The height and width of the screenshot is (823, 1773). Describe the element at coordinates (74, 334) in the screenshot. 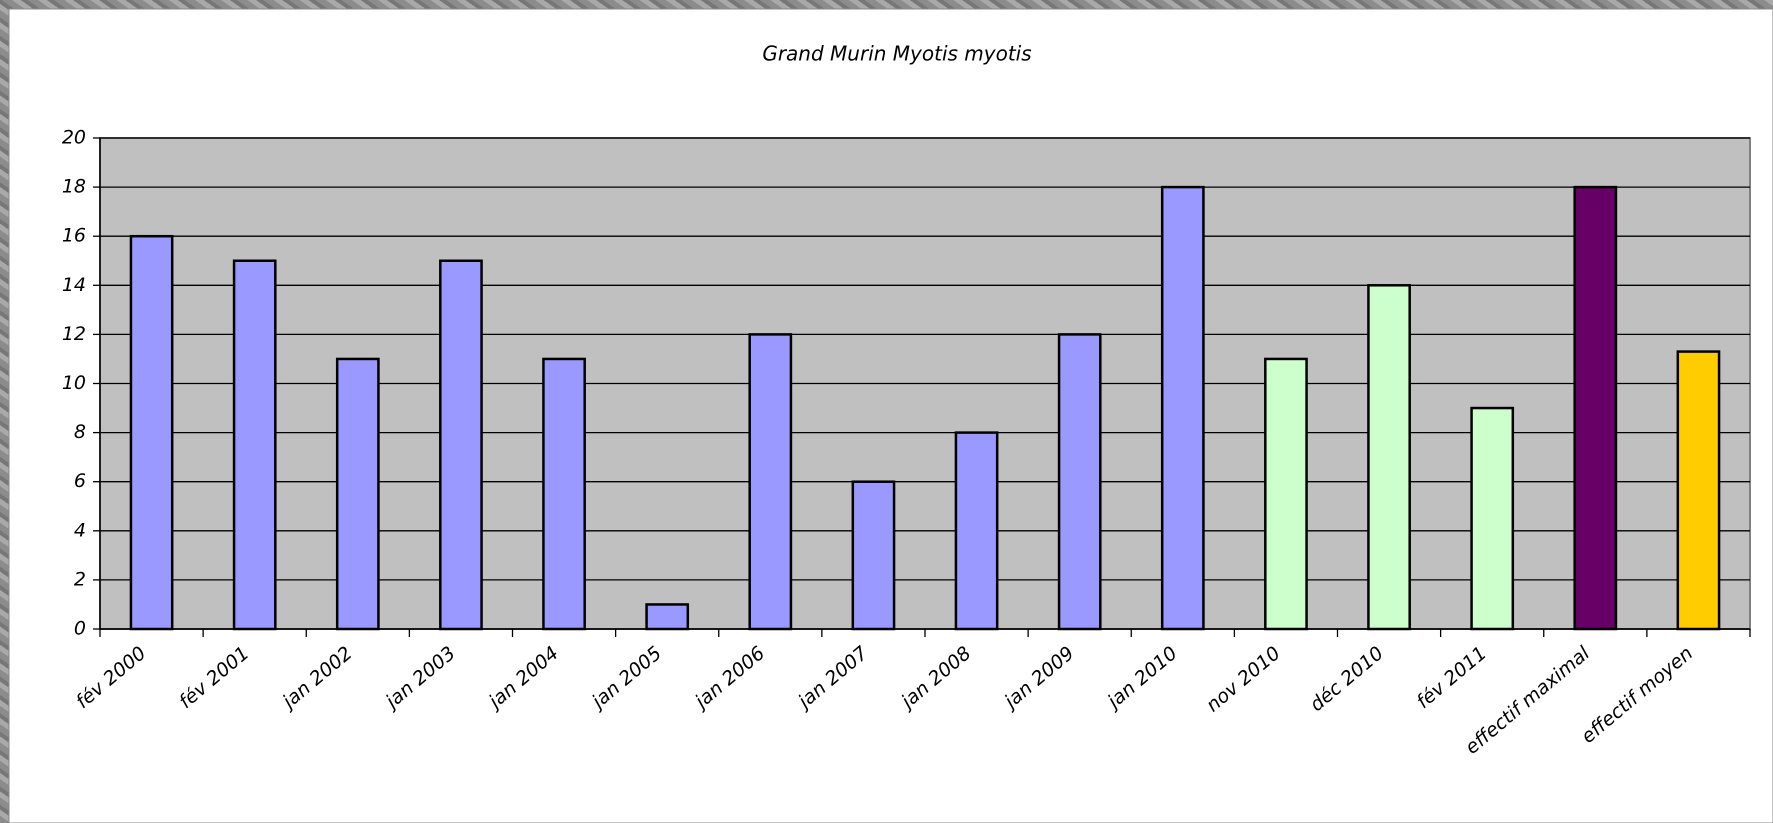

I see `y-tick-label: 12` at that location.